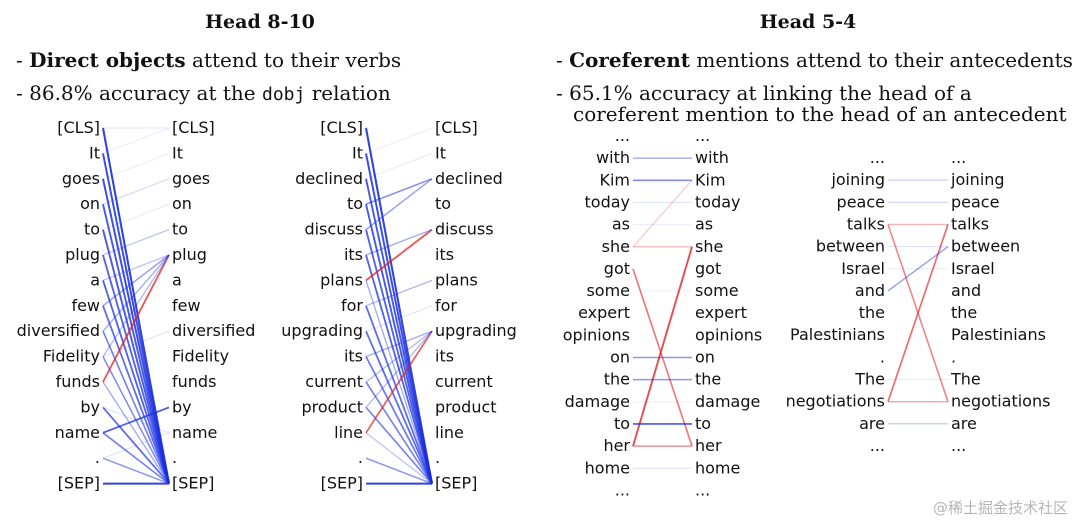 The height and width of the screenshot is (531, 1080). Describe the element at coordinates (857, 179) in the screenshot. I see `left-token: joining` at that location.